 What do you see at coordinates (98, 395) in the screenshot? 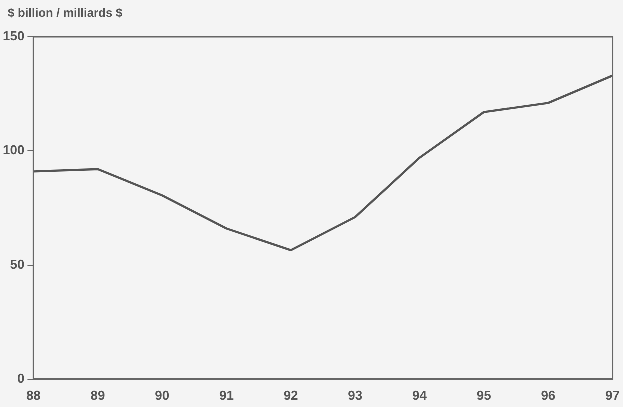
I see `x-tick-label: 89` at bounding box center [98, 395].